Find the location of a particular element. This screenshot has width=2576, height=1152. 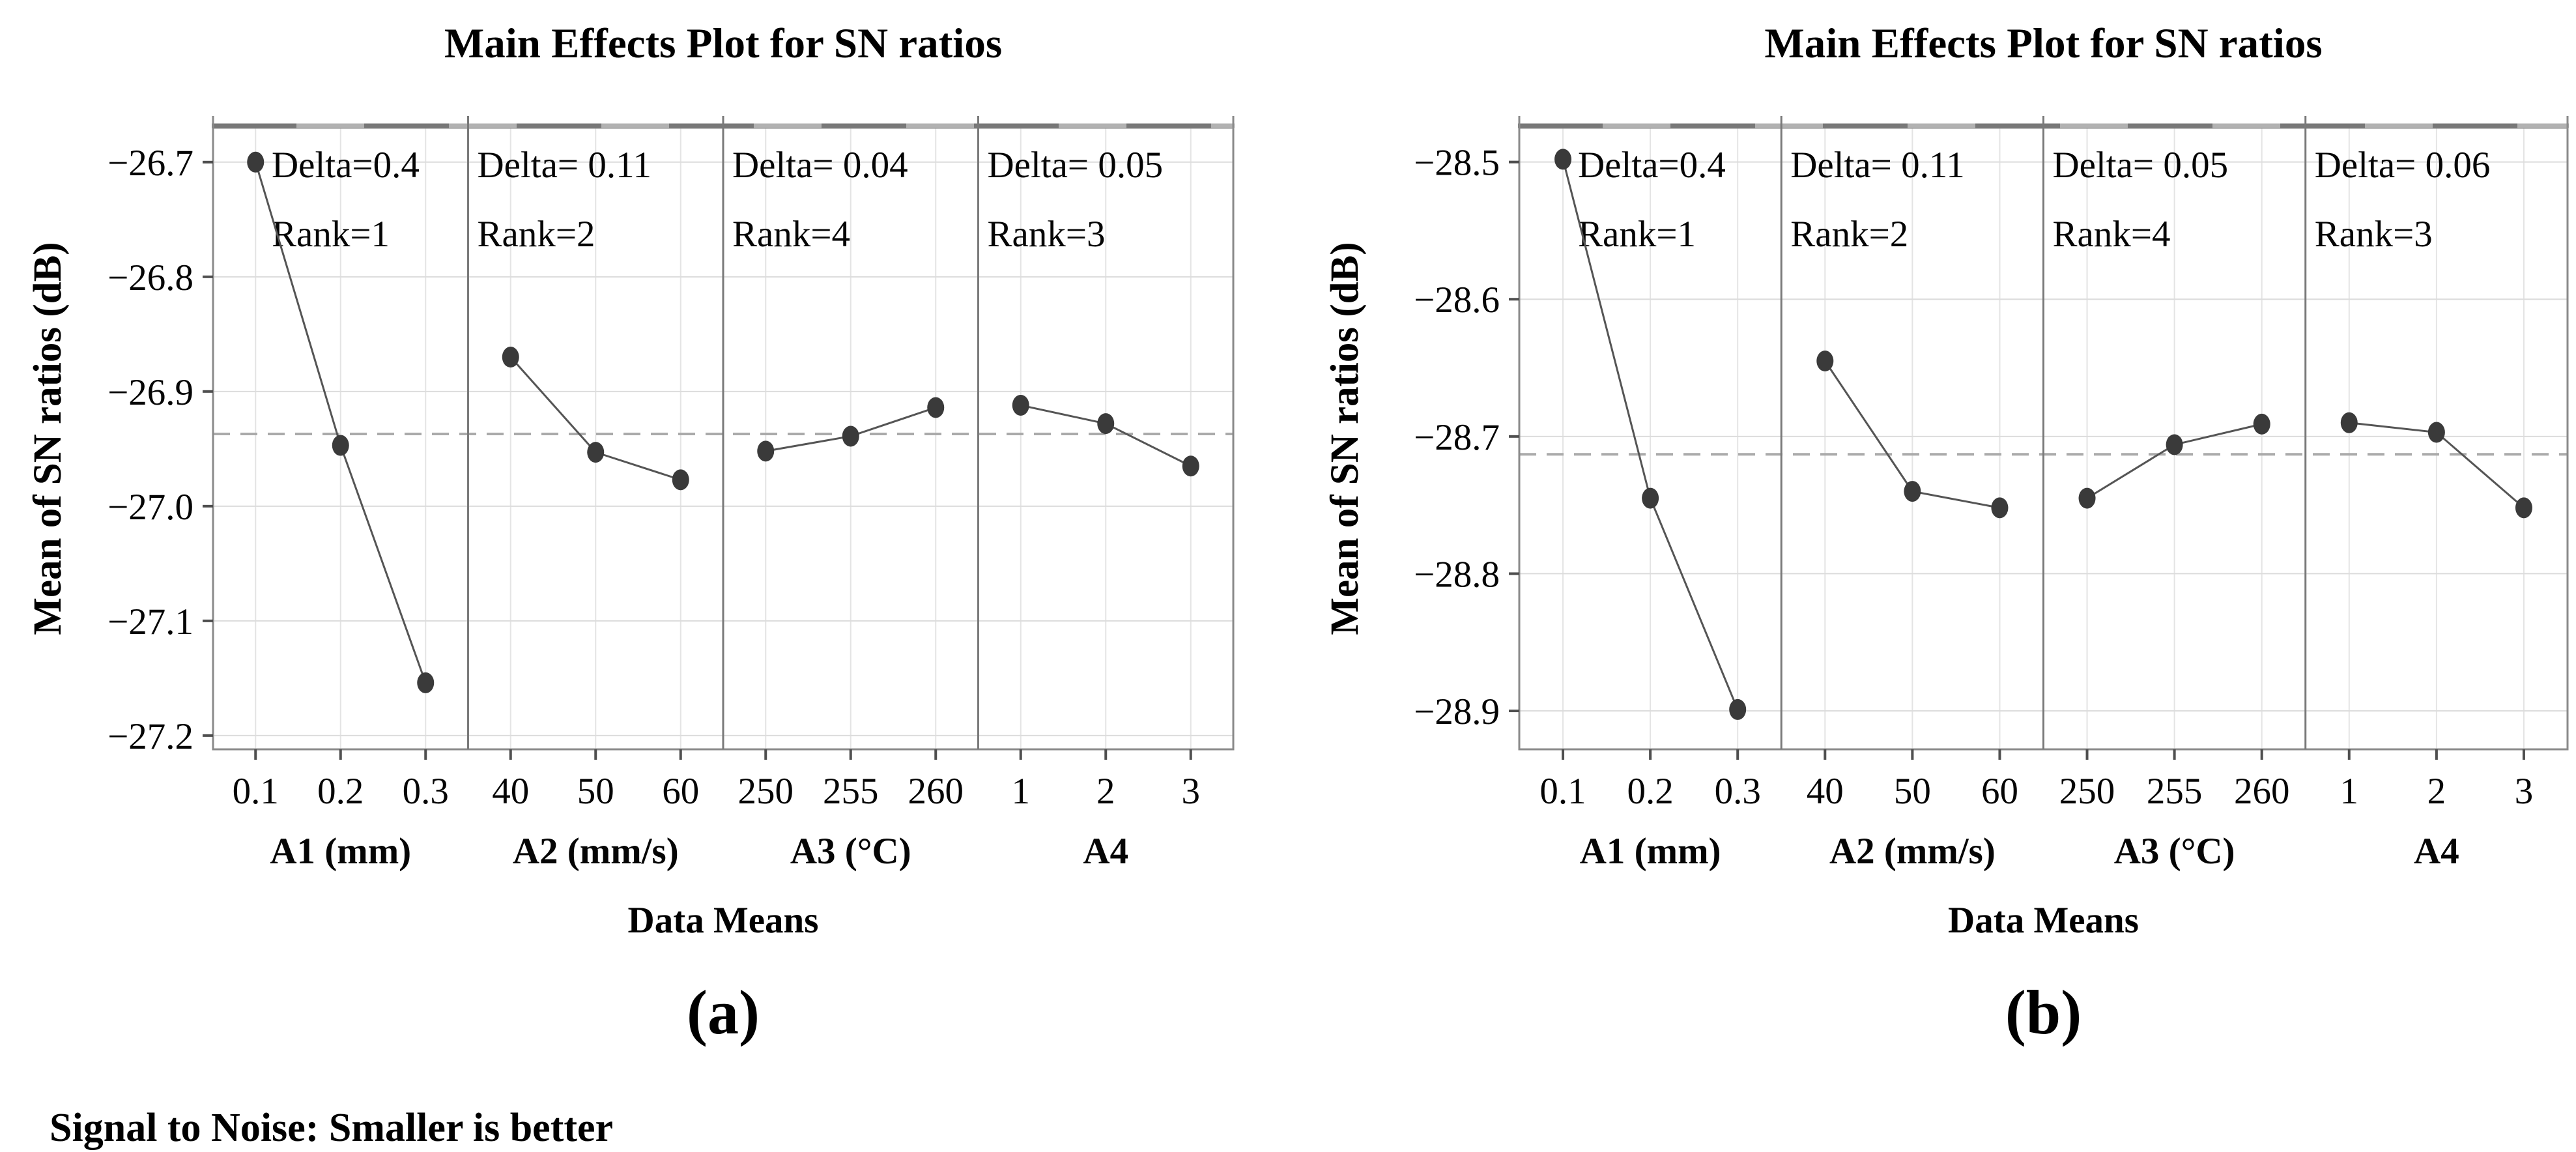

y-tick-label: −27.1 is located at coordinates (150, 622).